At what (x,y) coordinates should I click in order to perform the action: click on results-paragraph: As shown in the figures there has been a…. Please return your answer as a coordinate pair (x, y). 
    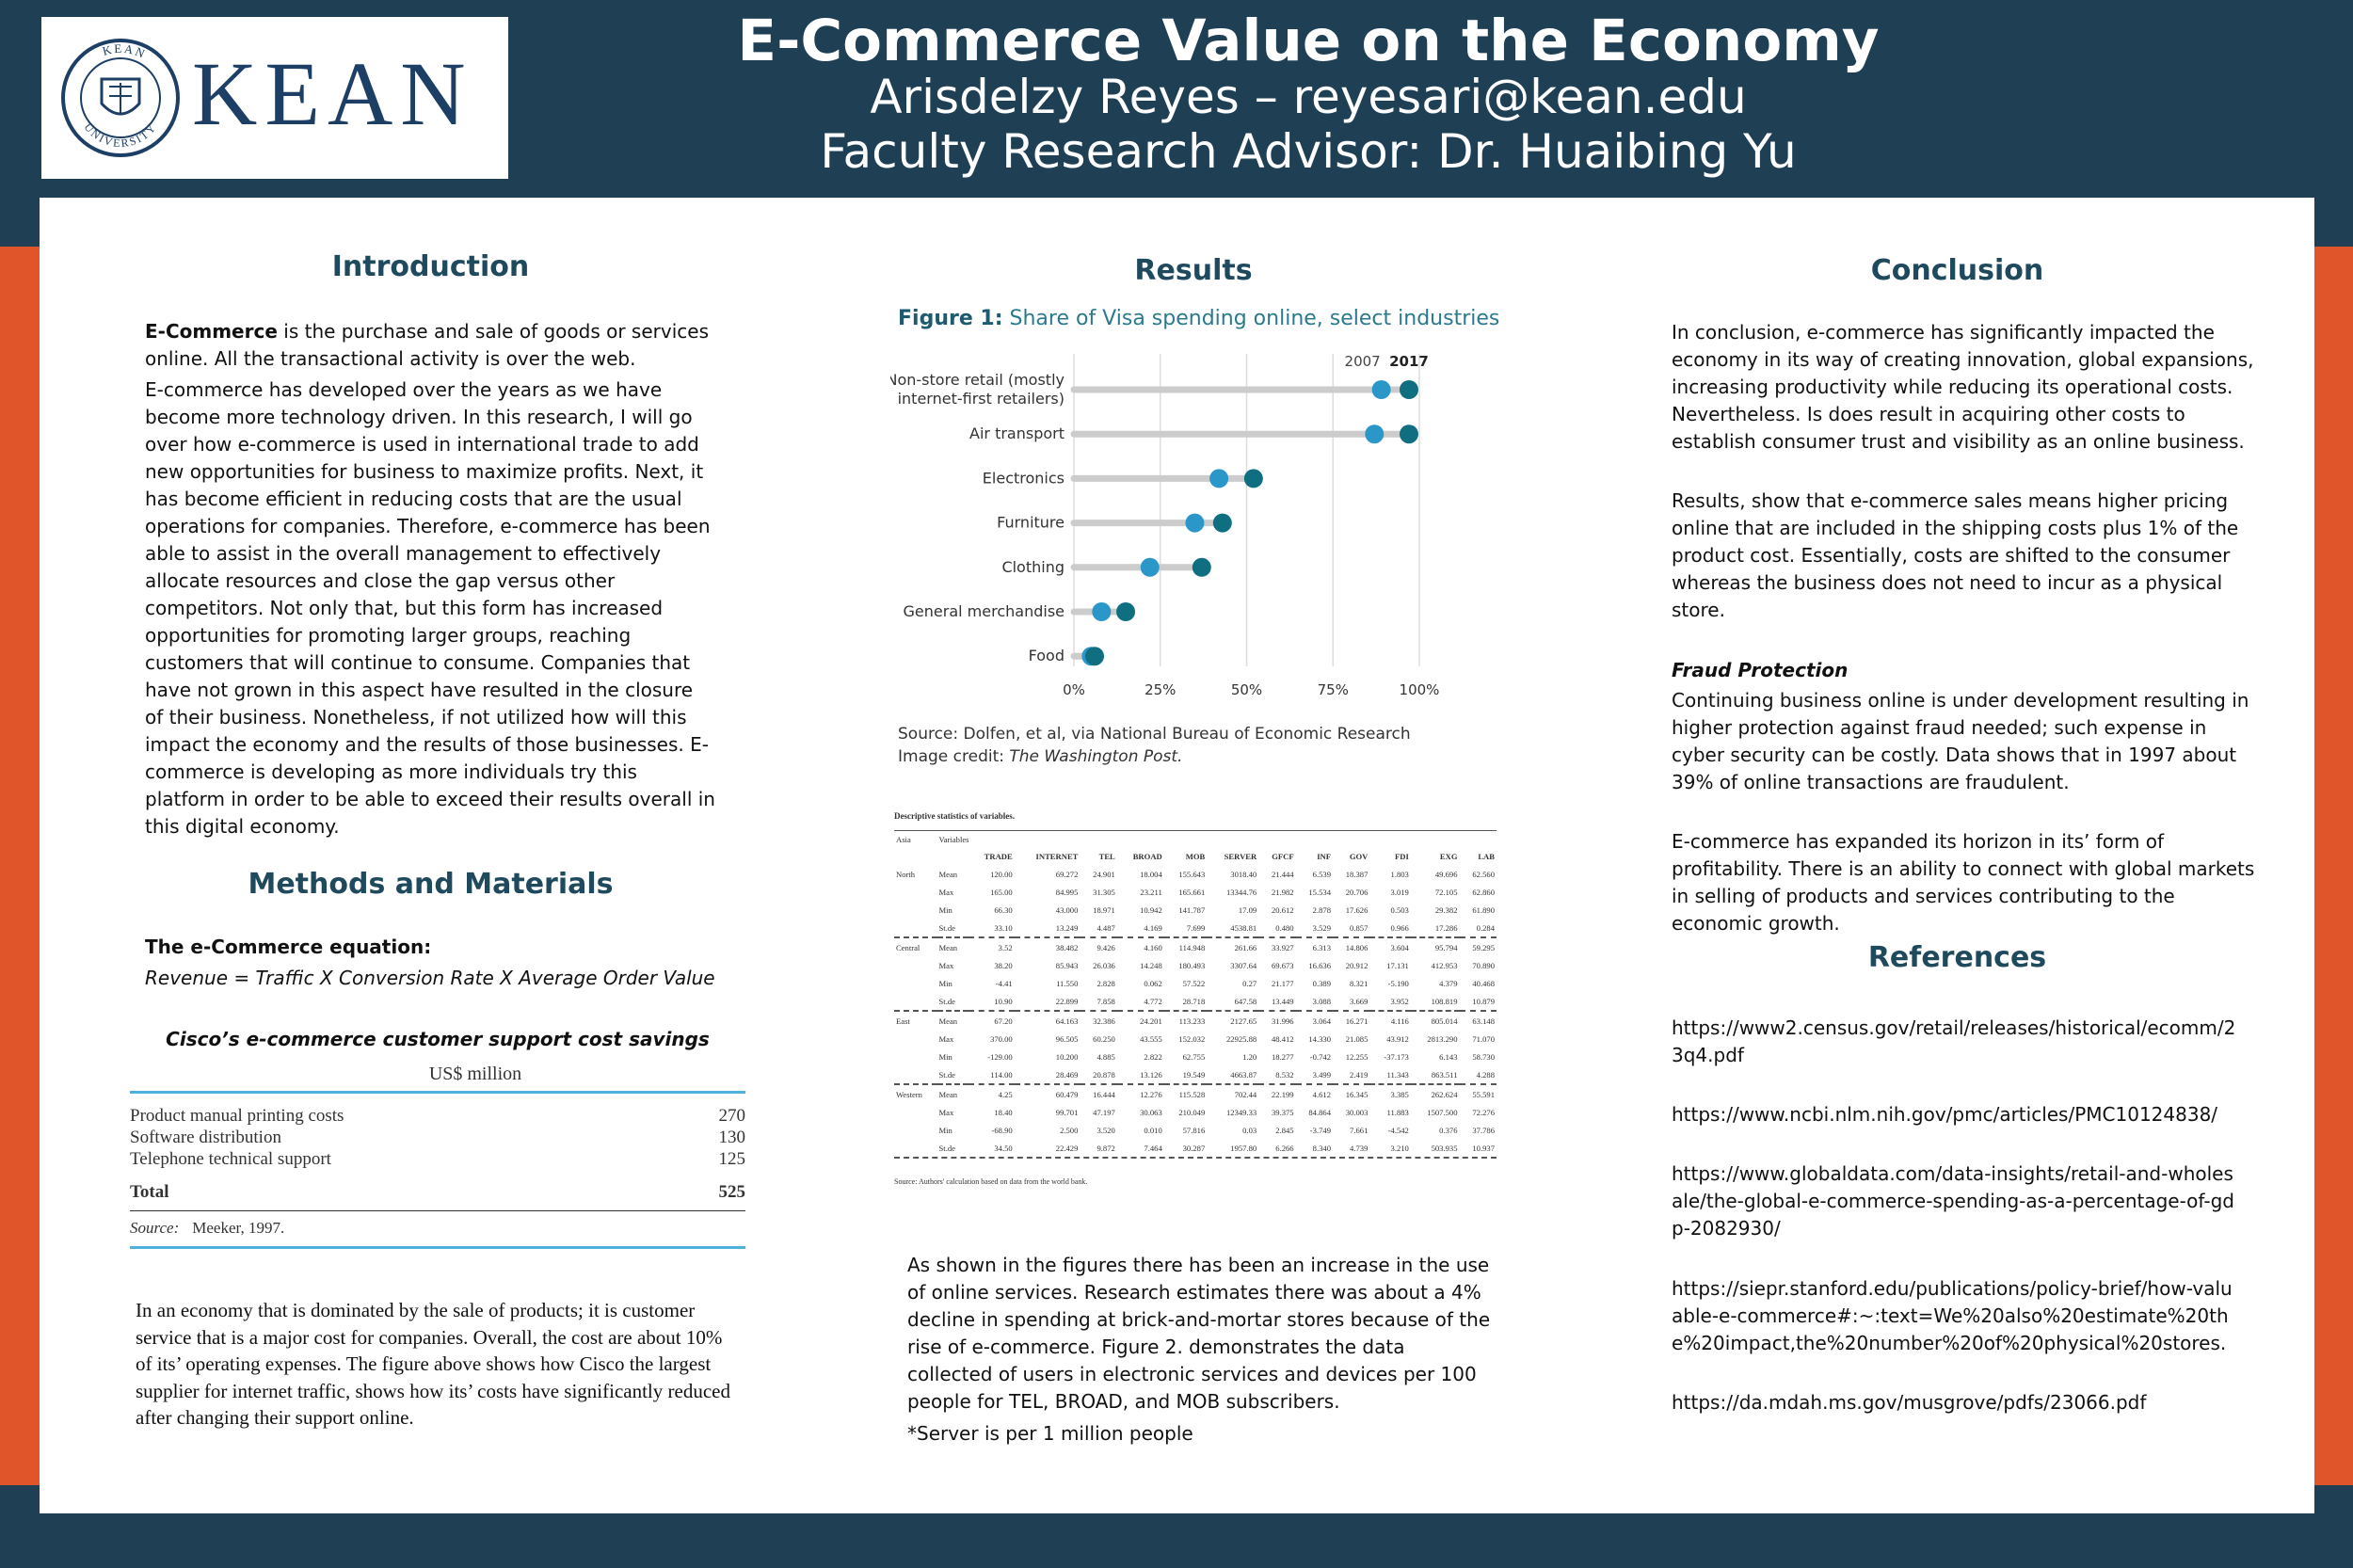
    Looking at the image, I should click on (1199, 1333).